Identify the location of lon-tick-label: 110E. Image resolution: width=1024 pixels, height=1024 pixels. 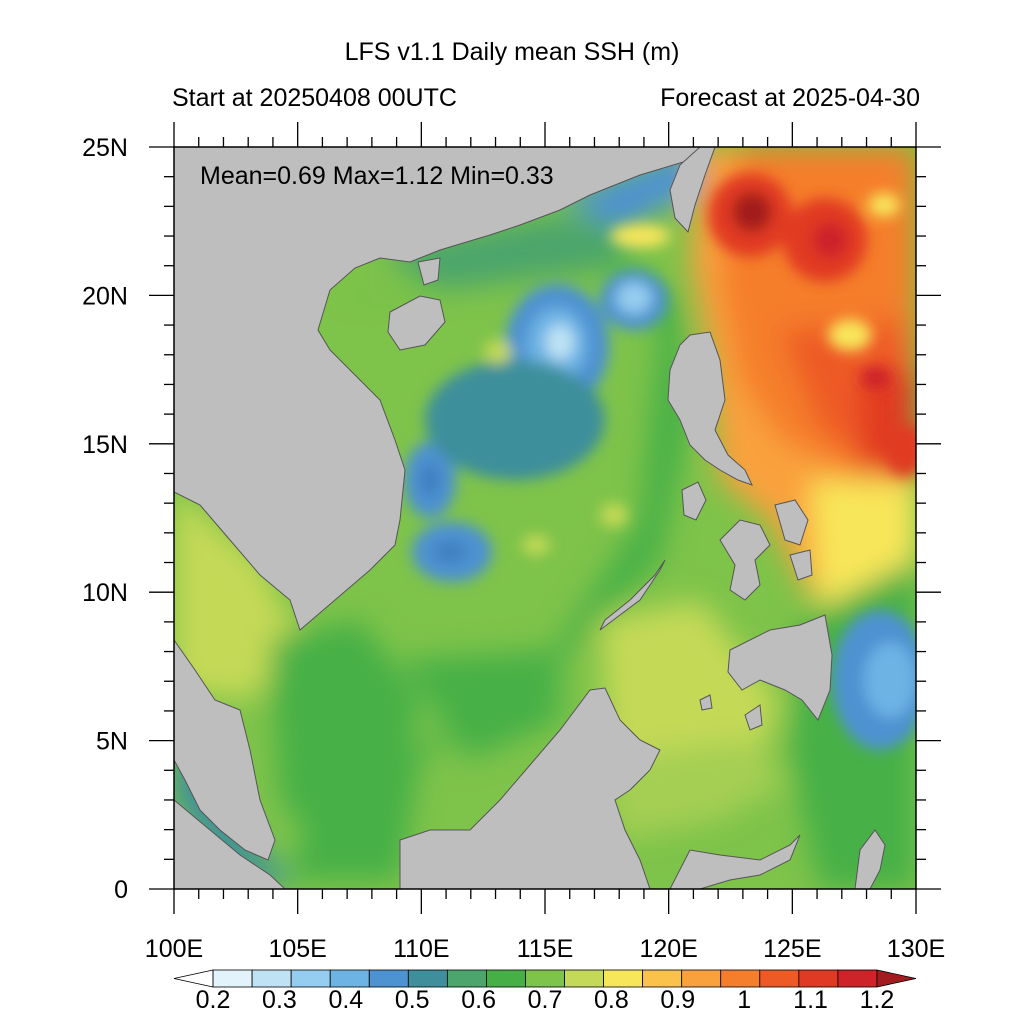
(421, 949).